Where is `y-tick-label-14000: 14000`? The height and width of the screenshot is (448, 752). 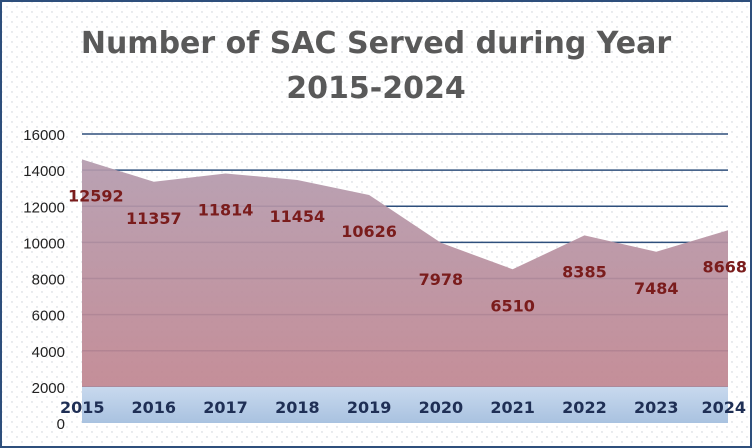 y-tick-label-14000: 14000 is located at coordinates (44, 171).